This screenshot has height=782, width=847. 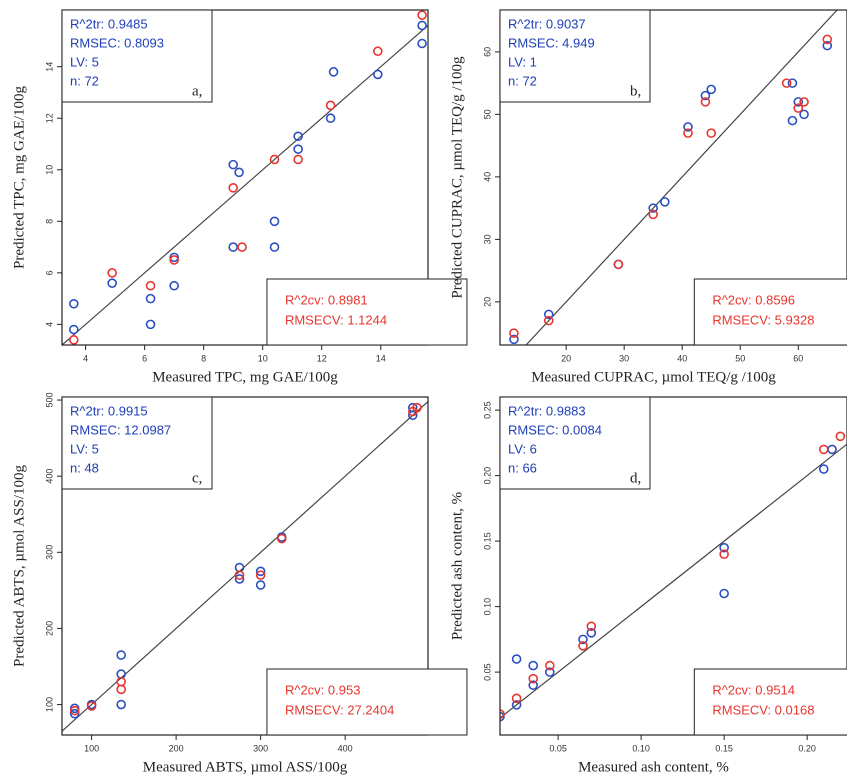 What do you see at coordinates (322, 689) in the screenshot?
I see `cv-stat: R^2cv: 0.953` at bounding box center [322, 689].